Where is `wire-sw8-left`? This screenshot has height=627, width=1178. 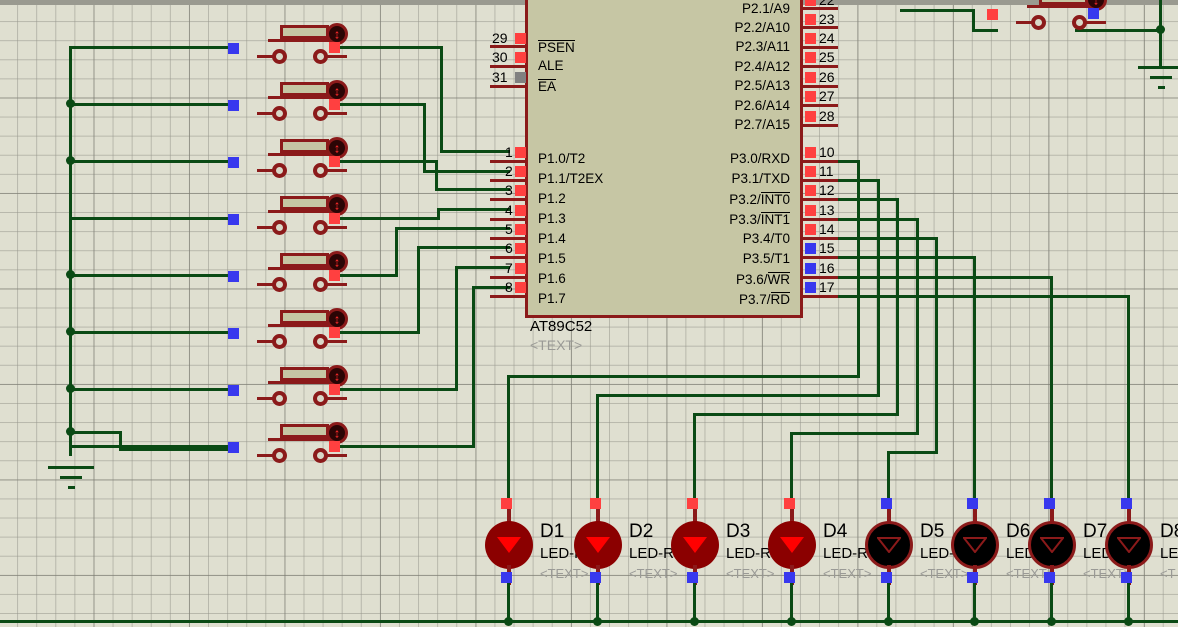 wire-sw8-left is located at coordinates (154, 446).